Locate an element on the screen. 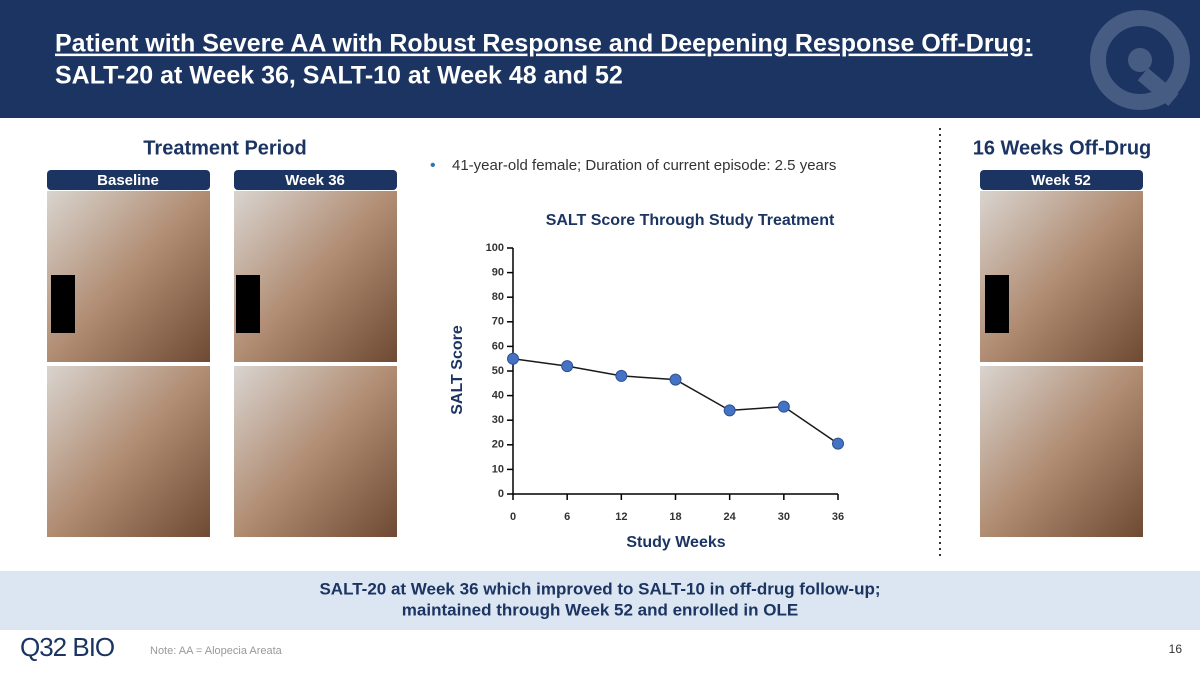 This screenshot has width=1200, height=675. x-tick-label: 0 is located at coordinates (513, 517).